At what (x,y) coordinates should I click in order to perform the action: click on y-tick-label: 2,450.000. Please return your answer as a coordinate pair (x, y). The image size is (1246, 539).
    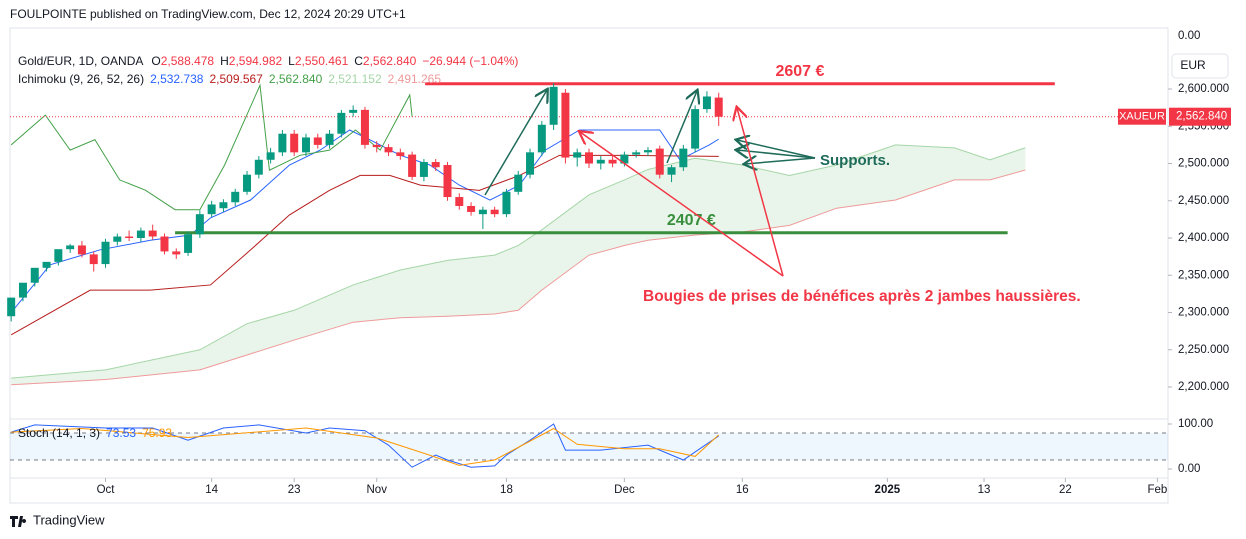
    Looking at the image, I should click on (1203, 201).